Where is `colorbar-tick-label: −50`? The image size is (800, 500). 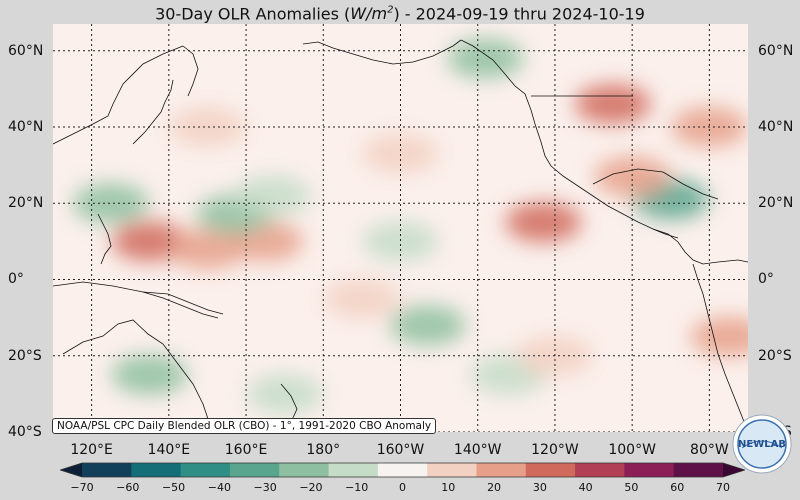
colorbar-tick-label: −50 is located at coordinates (173, 487).